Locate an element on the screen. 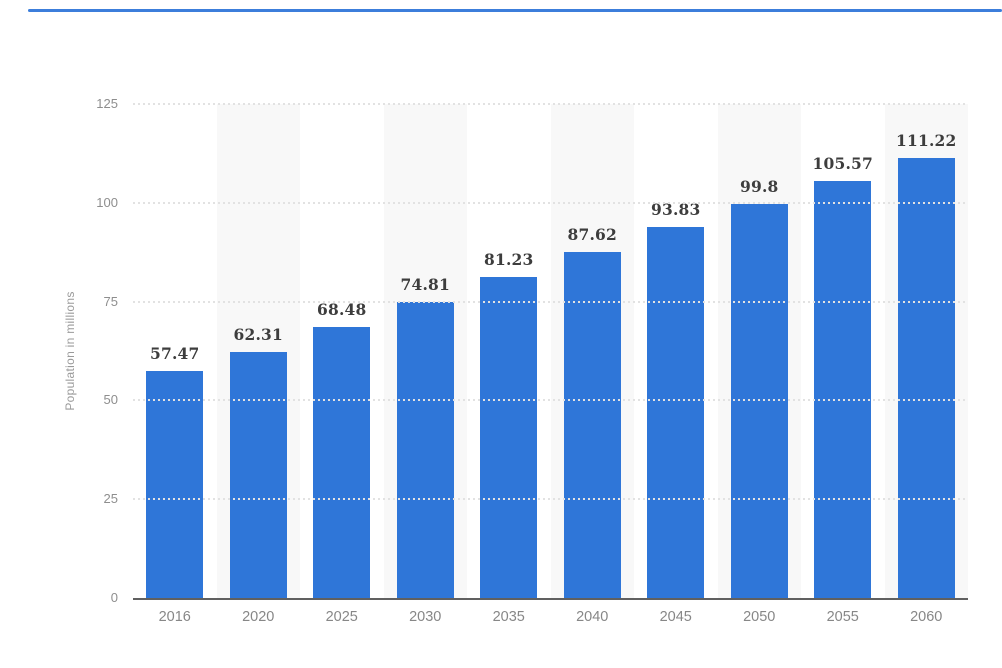 The width and height of the screenshot is (1002, 668). column-2016: 57.47 2016 is located at coordinates (175, 364).